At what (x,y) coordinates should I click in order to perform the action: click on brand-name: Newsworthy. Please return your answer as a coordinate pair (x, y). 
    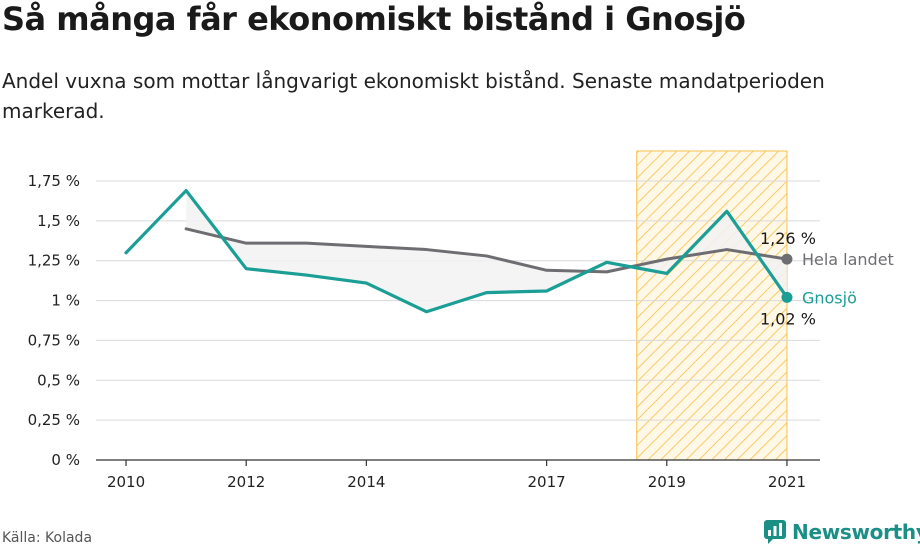
    Looking at the image, I should click on (856, 532).